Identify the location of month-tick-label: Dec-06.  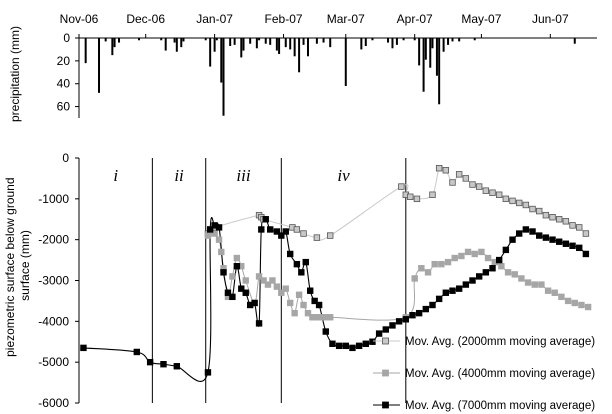
(145, 19).